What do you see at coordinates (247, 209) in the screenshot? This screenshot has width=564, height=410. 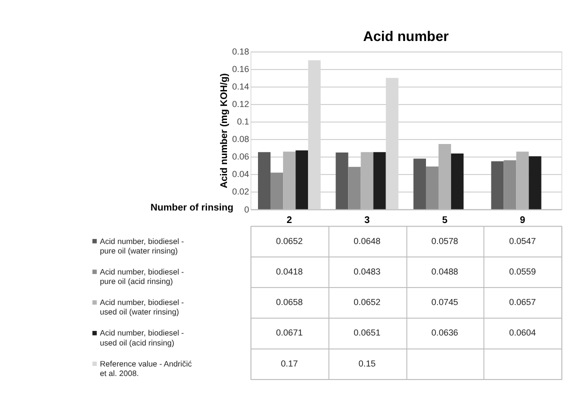 I see `y-tick-label: 0` at bounding box center [247, 209].